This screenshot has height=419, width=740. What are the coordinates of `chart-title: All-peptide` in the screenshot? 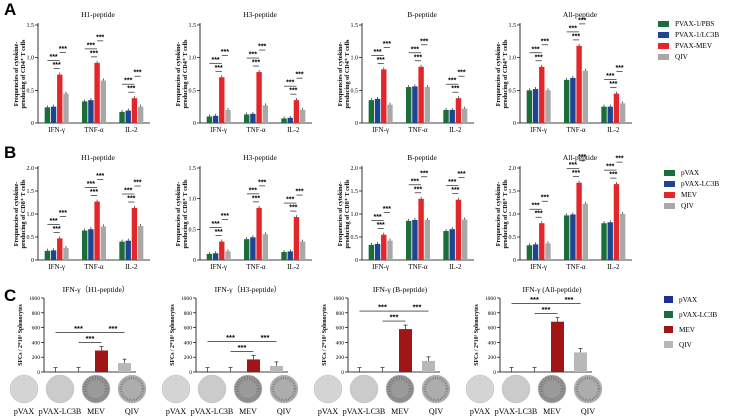 It's located at (580, 14).